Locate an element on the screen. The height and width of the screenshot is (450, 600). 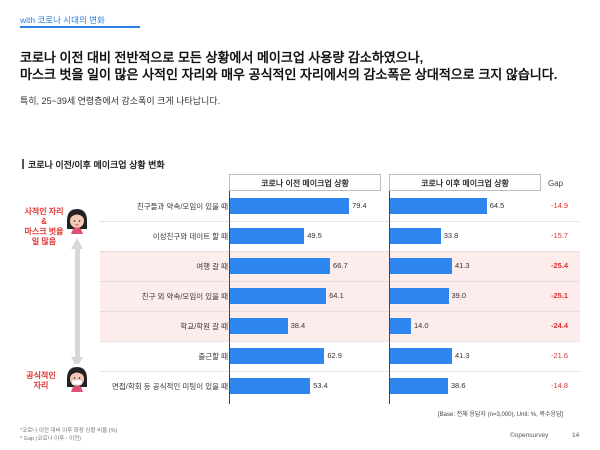
bar-value-before: 49.5 is located at coordinates (314, 235).